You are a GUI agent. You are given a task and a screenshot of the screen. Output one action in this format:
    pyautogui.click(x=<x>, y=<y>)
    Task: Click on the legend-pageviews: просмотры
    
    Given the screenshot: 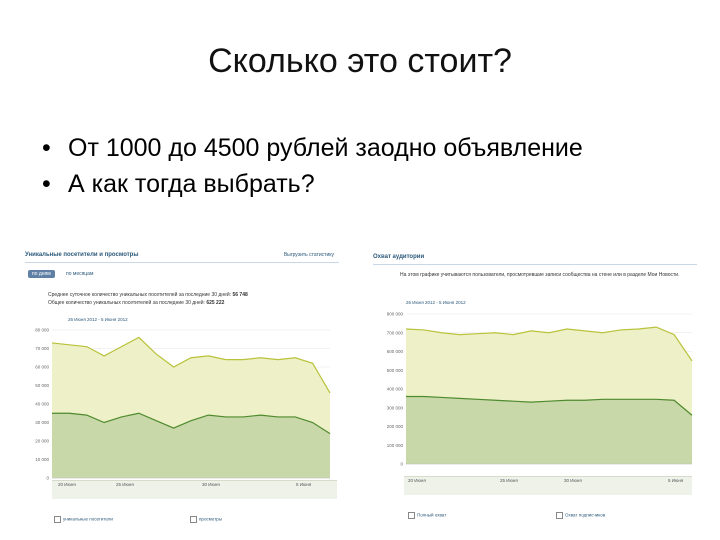 What is the action you would take?
    pyautogui.click(x=206, y=519)
    